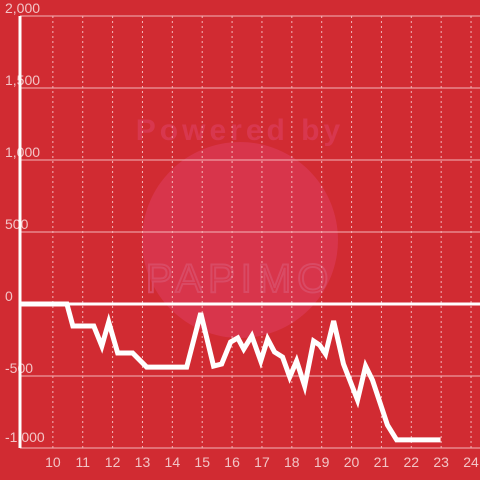  What do you see at coordinates (143, 462) in the screenshot?
I see `x-tick-label: 13` at bounding box center [143, 462].